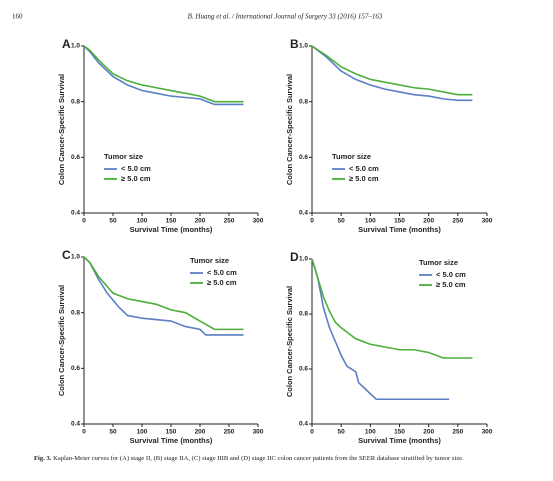 This screenshot has height=481, width=553. What do you see at coordinates (66, 44) in the screenshot?
I see `panel-label: A` at bounding box center [66, 44].